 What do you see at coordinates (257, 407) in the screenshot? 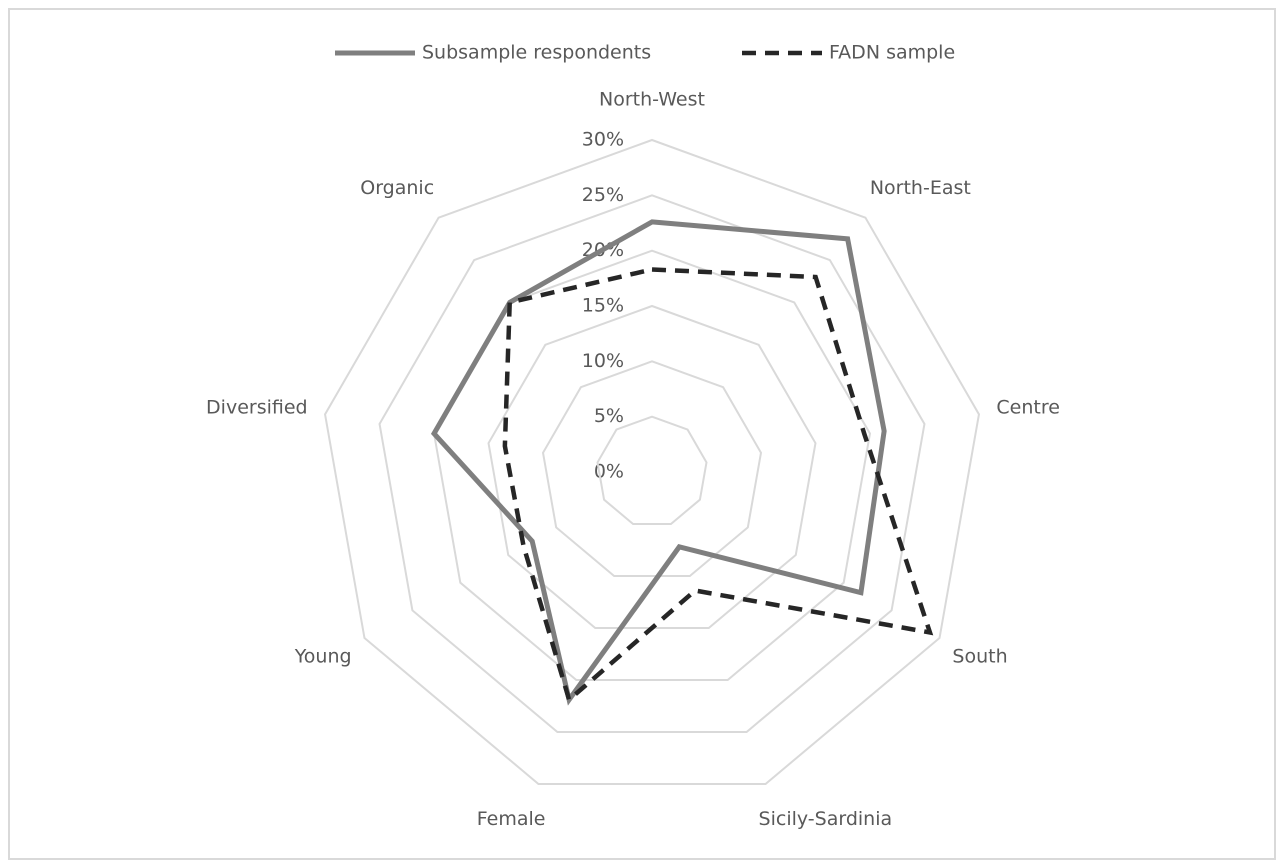
I see `category-label: Diversified` at bounding box center [257, 407].